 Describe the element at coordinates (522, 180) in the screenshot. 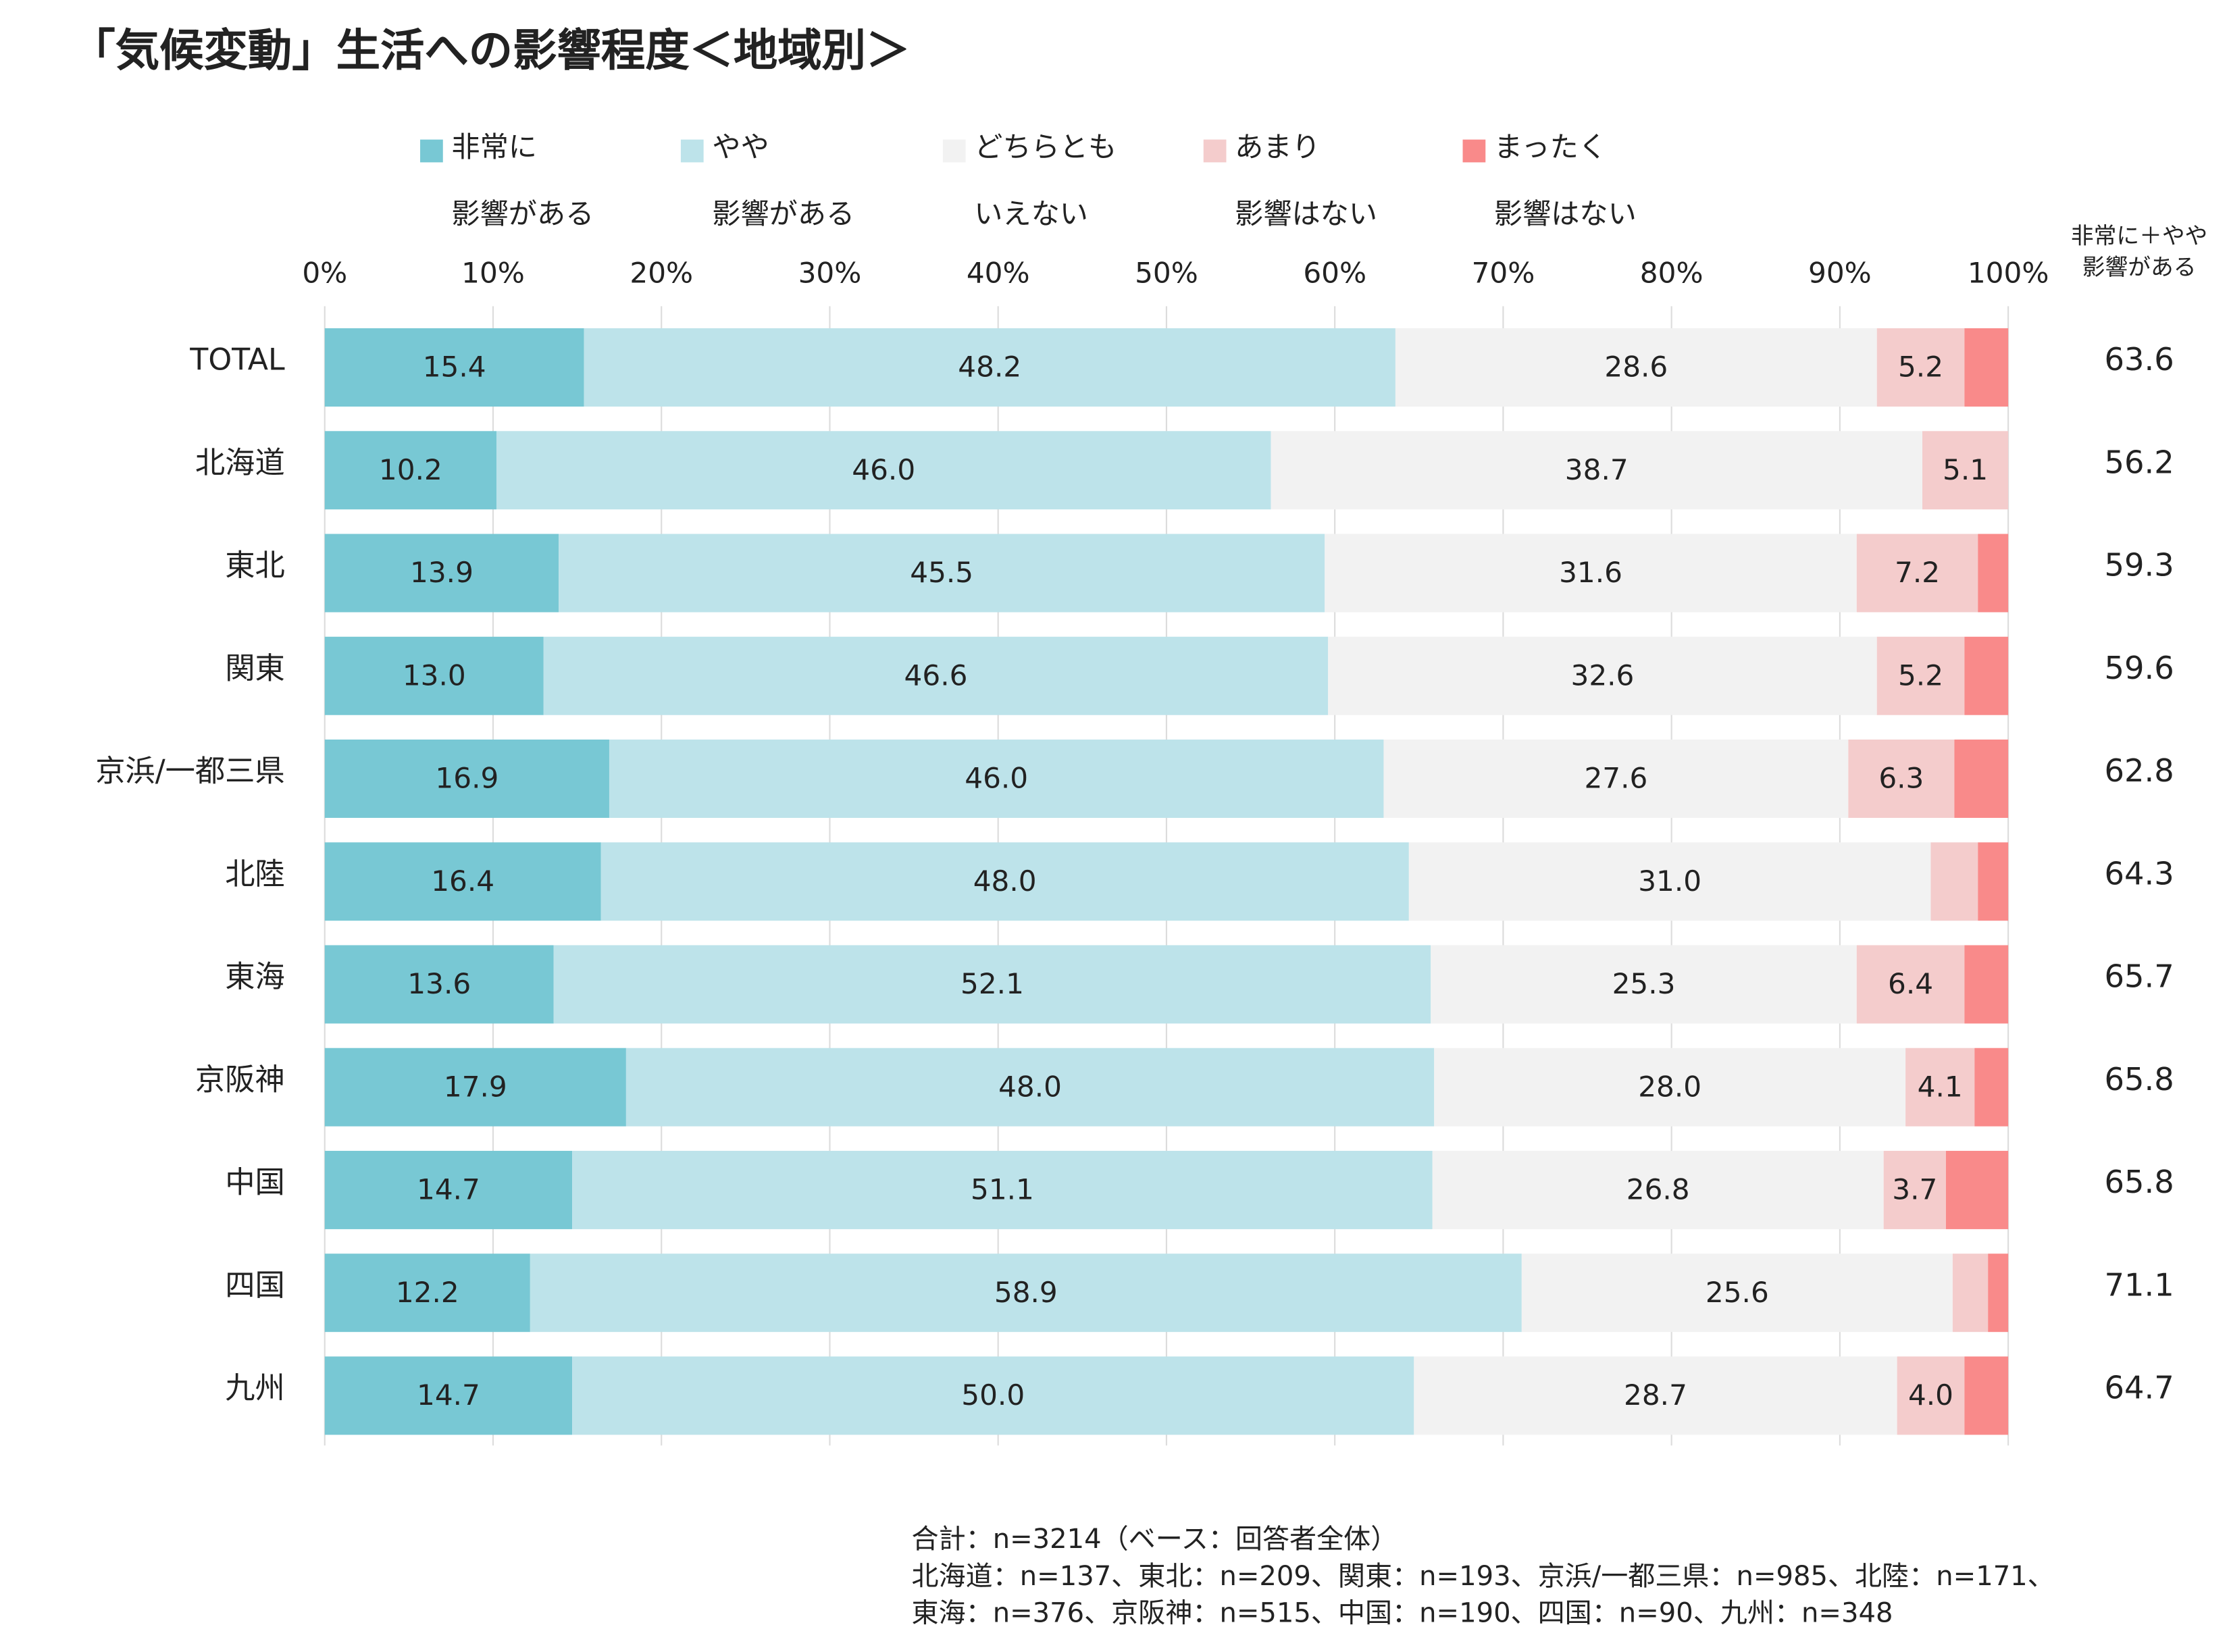

I see `legend-label: 非常に 影響がある` at that location.